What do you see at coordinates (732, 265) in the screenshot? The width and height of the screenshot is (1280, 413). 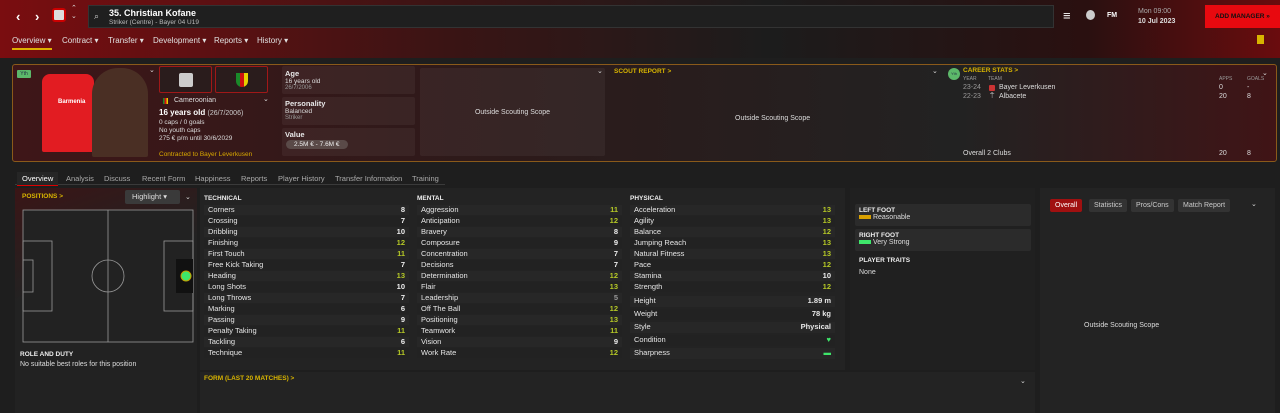 I see `attribute-row: Pace 12` at bounding box center [732, 265].